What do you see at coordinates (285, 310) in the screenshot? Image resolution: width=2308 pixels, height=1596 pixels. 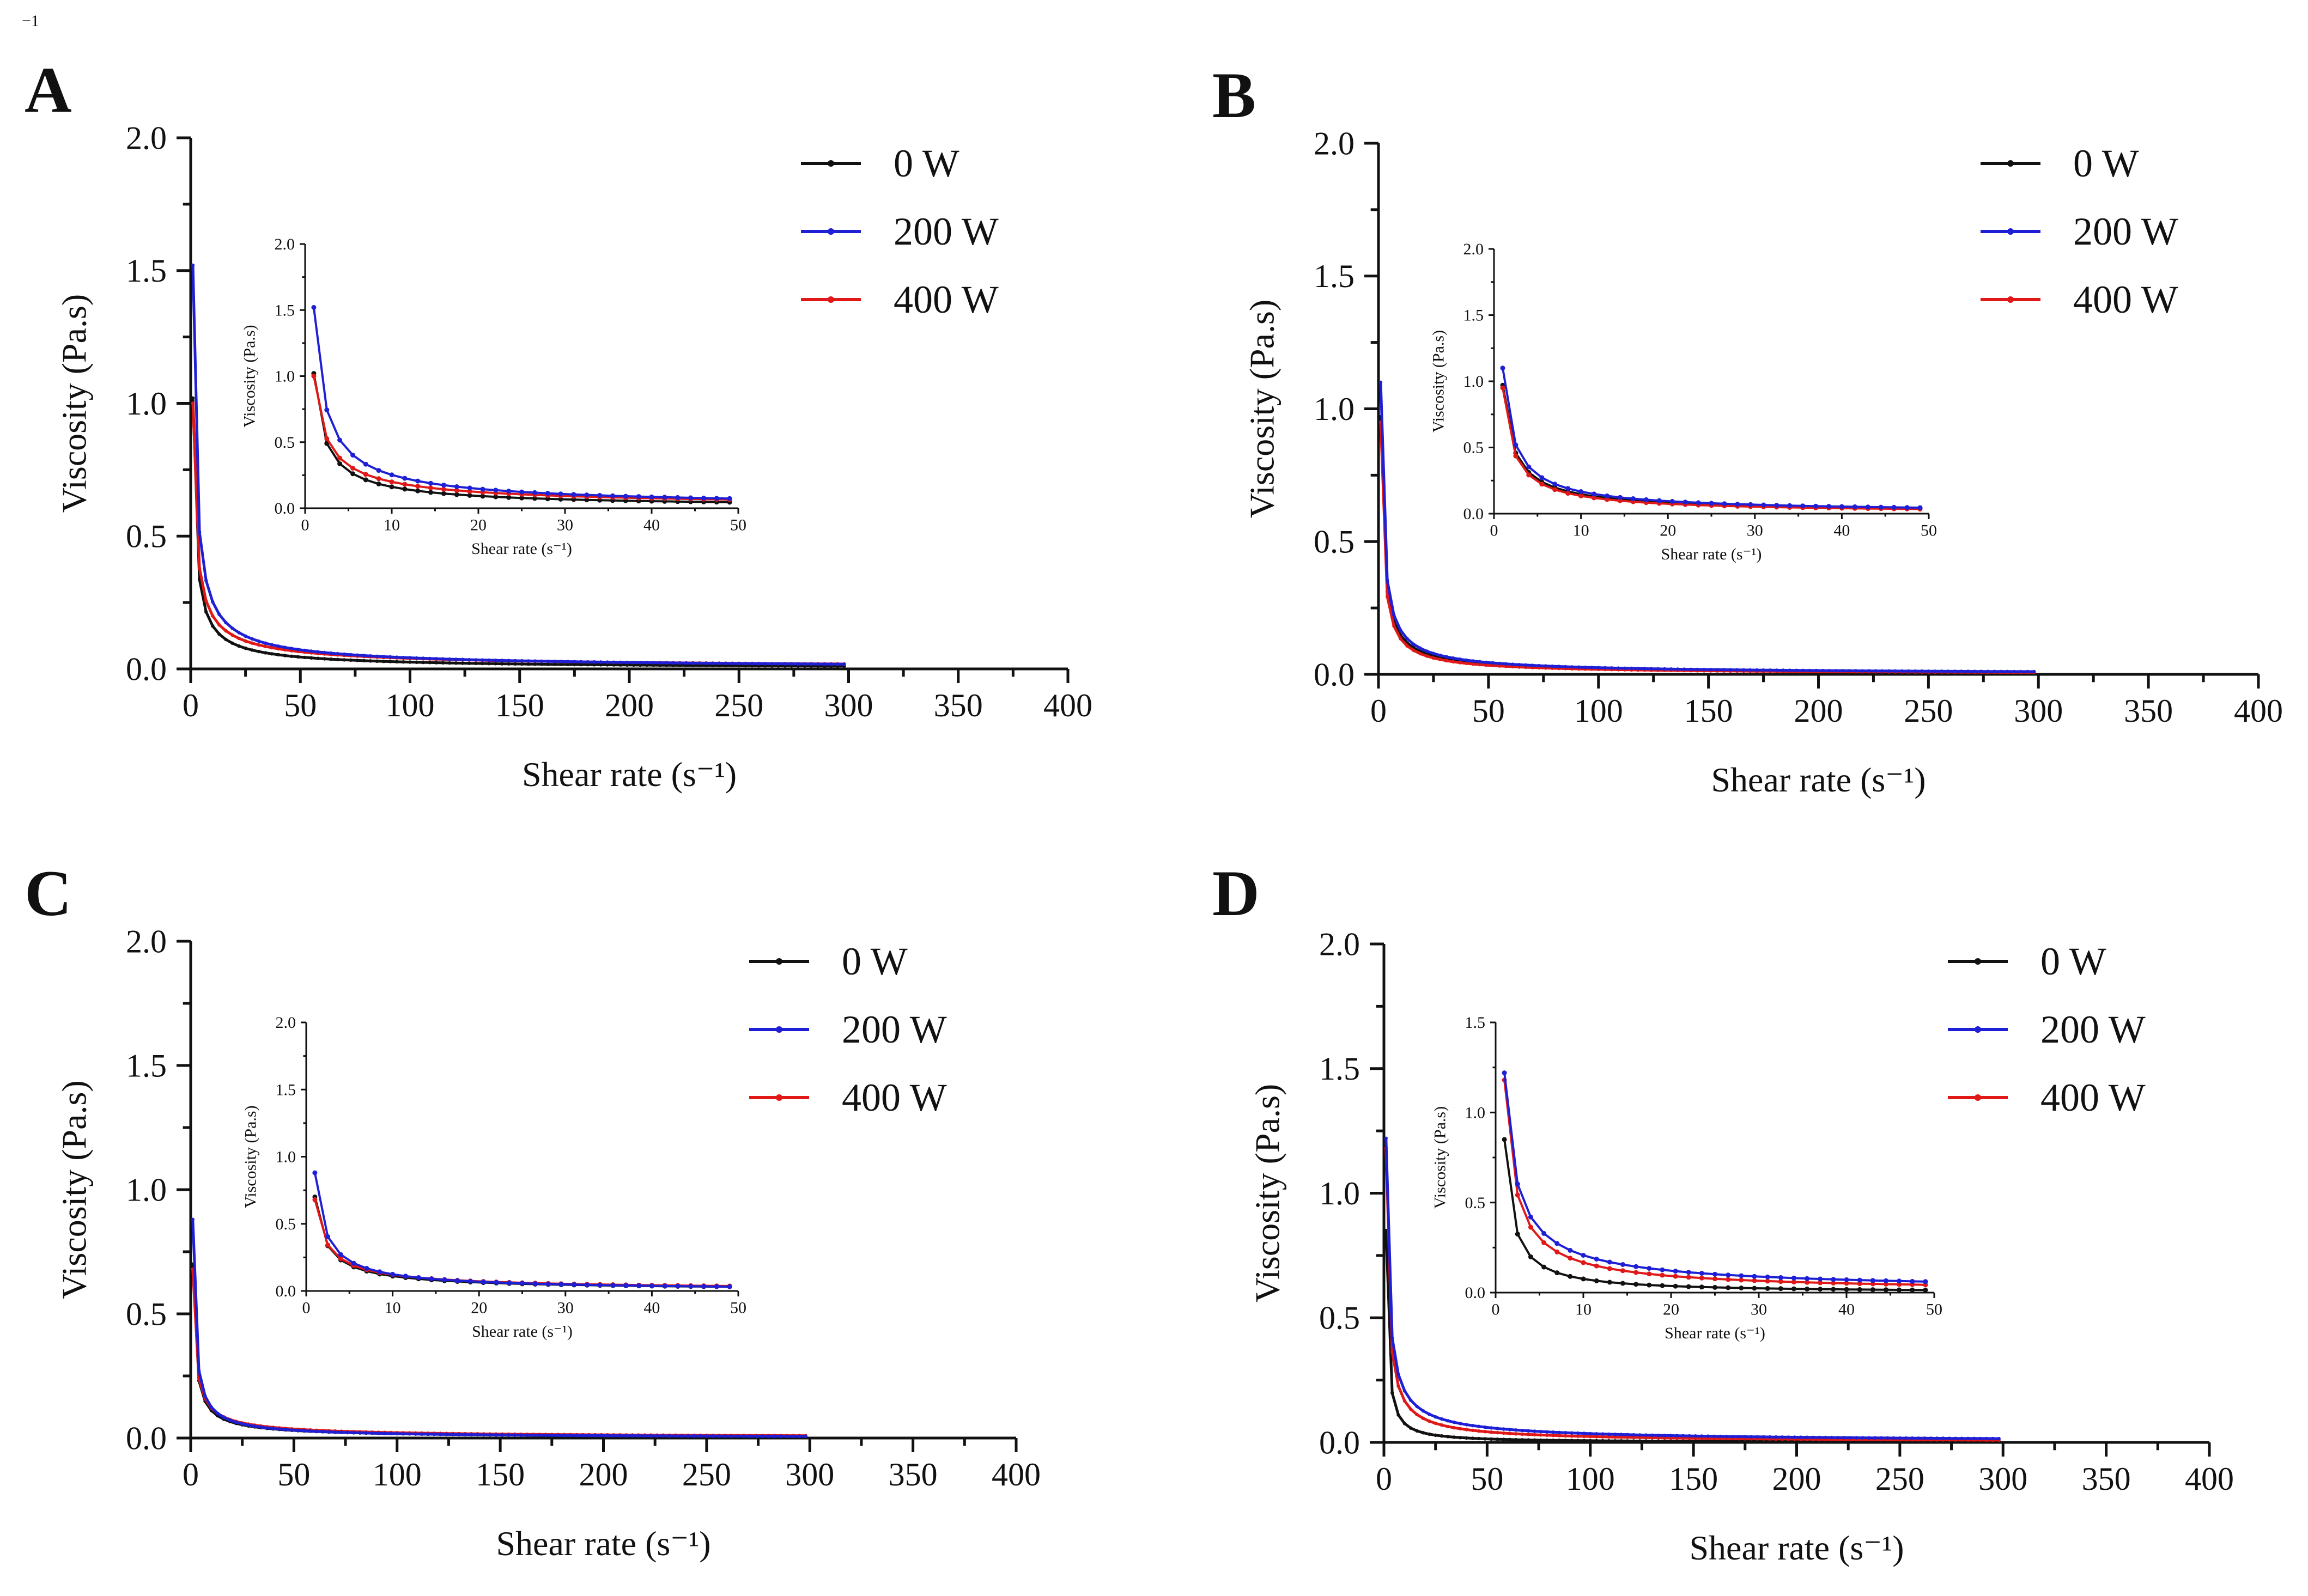 I see `inset-y-tick-label: 1.5` at bounding box center [285, 310].